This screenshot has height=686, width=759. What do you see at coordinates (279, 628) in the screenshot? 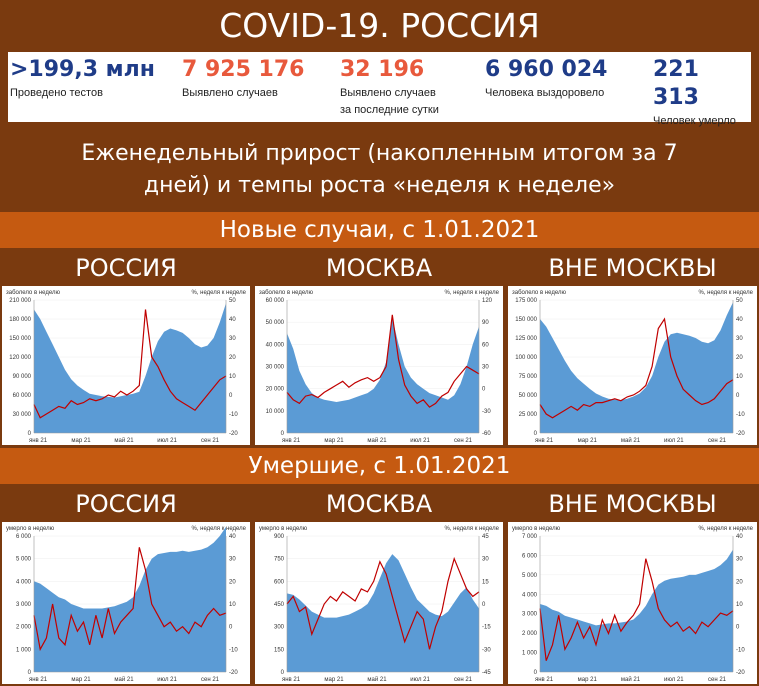
I see `y-tick-left: 300` at bounding box center [279, 628].